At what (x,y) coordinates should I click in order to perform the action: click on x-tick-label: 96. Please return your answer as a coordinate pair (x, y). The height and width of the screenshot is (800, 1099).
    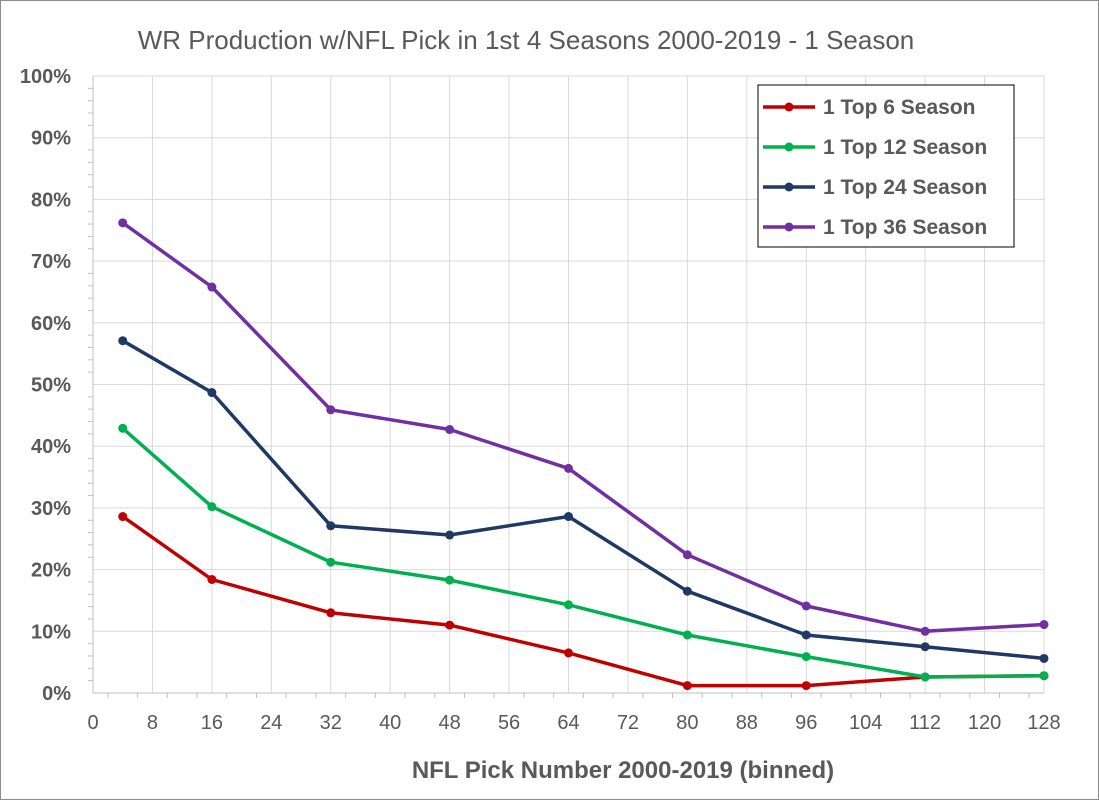
    Looking at the image, I should click on (806, 723).